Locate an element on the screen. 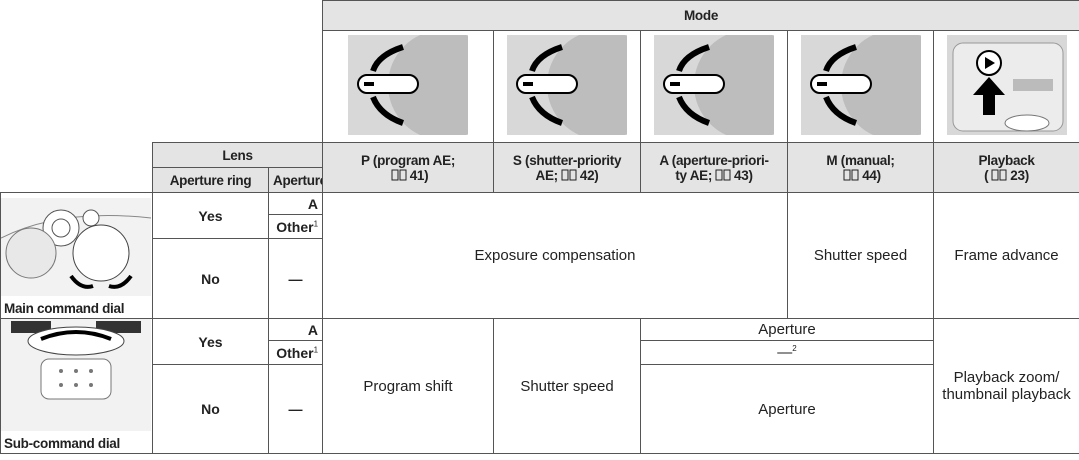 The height and width of the screenshot is (460, 1079). control-label: Main command dial is located at coordinates (64, 308).